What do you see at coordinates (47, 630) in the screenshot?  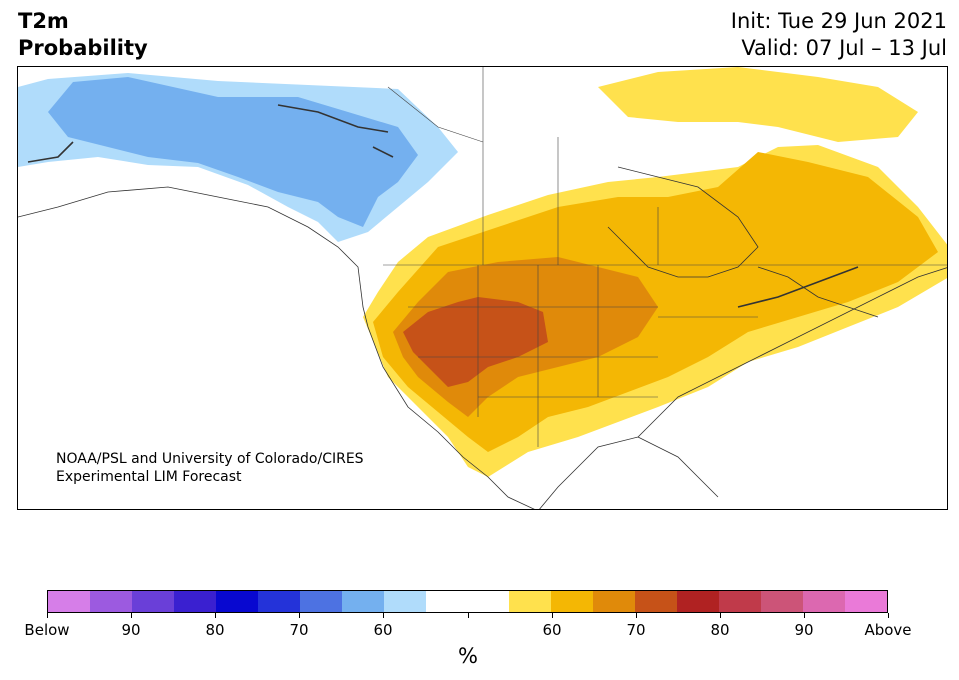 I see `colorbar-tick-label: Below` at bounding box center [47, 630].